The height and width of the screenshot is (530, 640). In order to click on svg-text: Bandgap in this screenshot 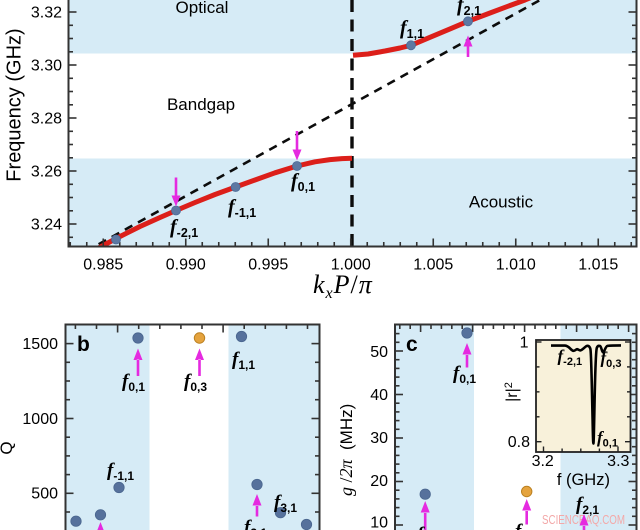, I will do `click(201, 104)`.